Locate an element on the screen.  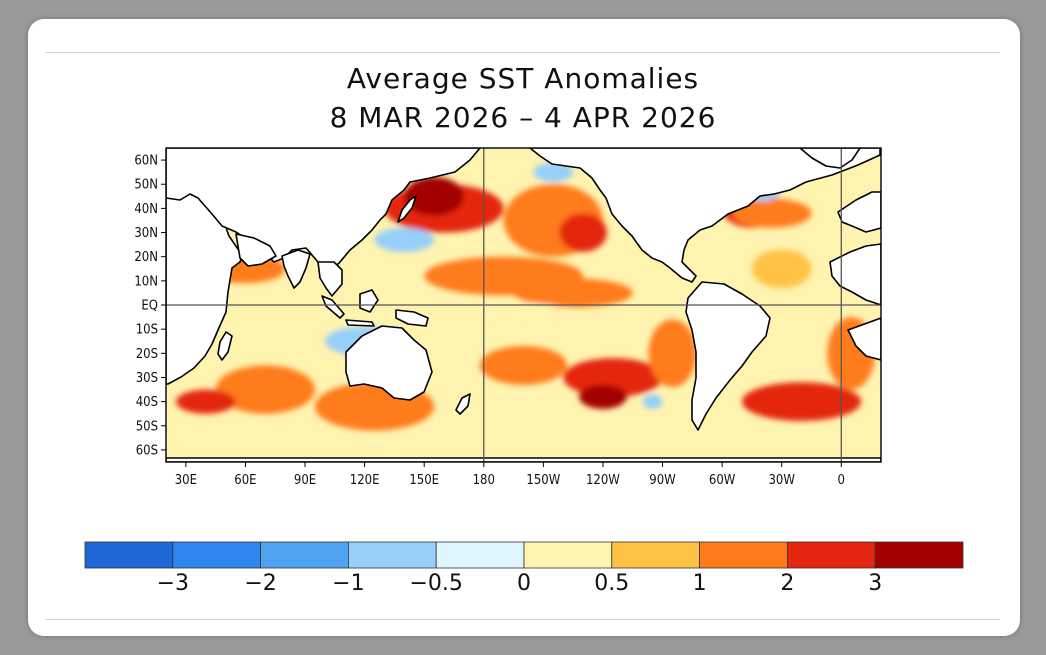
lat-tick-label: EQ is located at coordinates (149, 306).